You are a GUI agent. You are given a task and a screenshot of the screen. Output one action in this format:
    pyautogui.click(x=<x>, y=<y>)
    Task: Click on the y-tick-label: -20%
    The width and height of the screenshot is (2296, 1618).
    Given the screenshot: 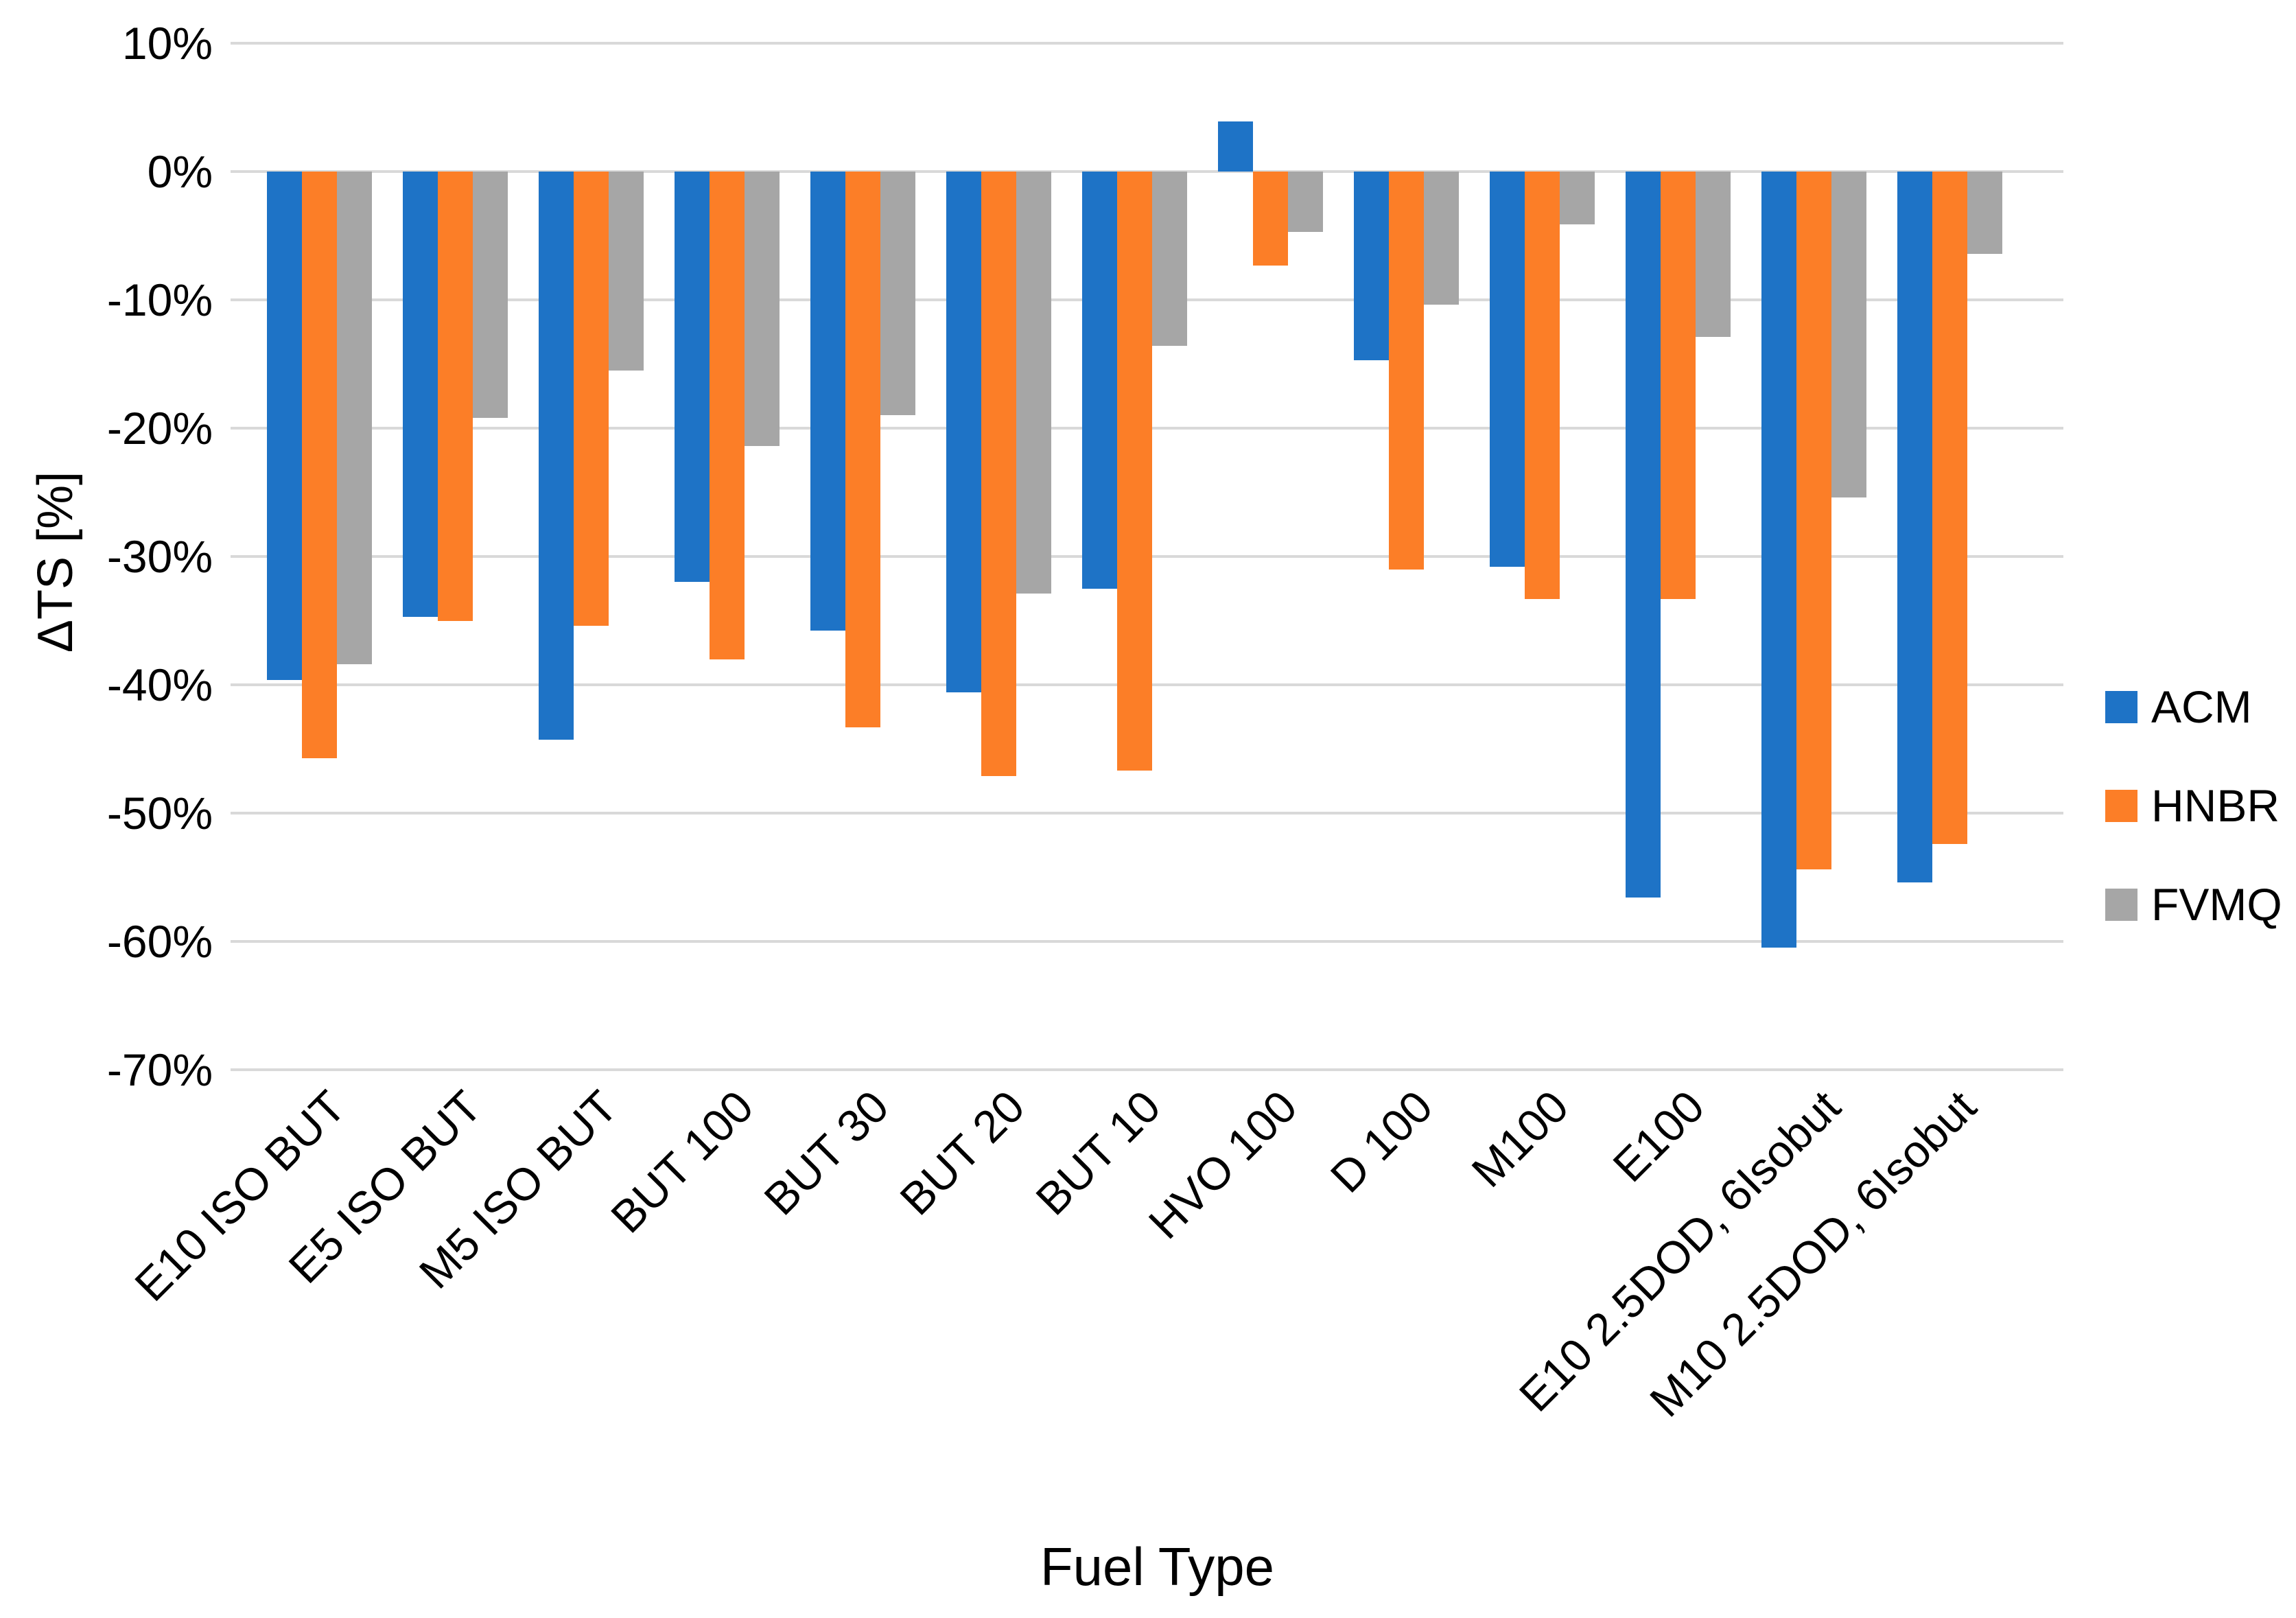 What is the action you would take?
    pyautogui.click(x=159, y=428)
    